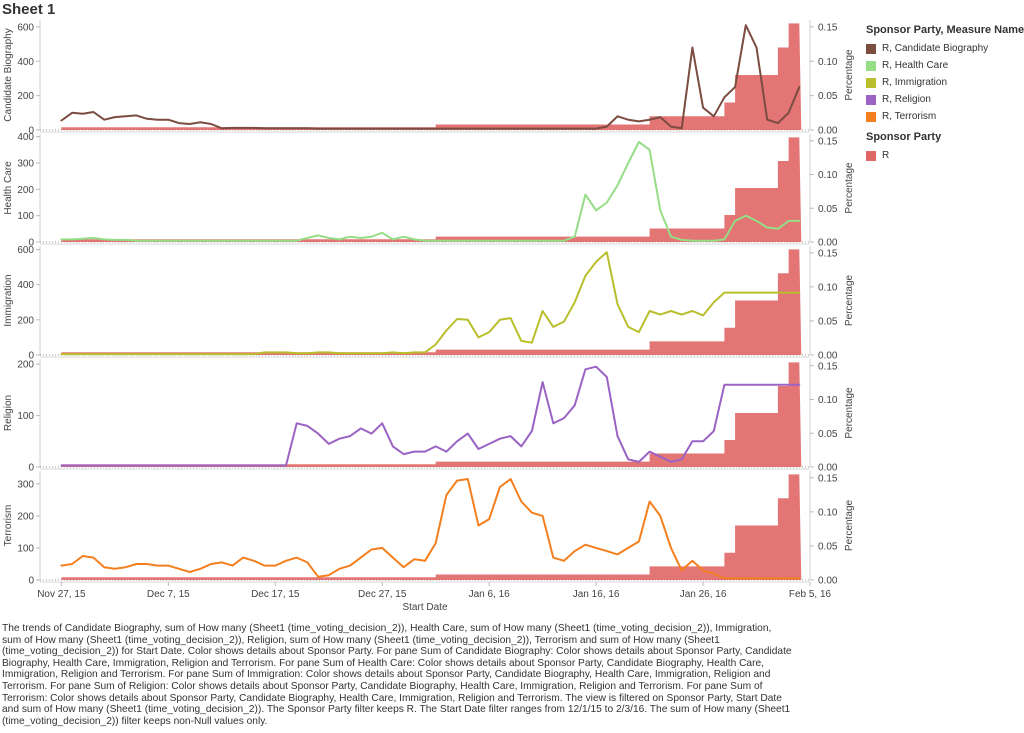 The image size is (1024, 733). Describe the element at coordinates (8, 188) in the screenshot. I see `left-axis-label: Health Care` at that location.